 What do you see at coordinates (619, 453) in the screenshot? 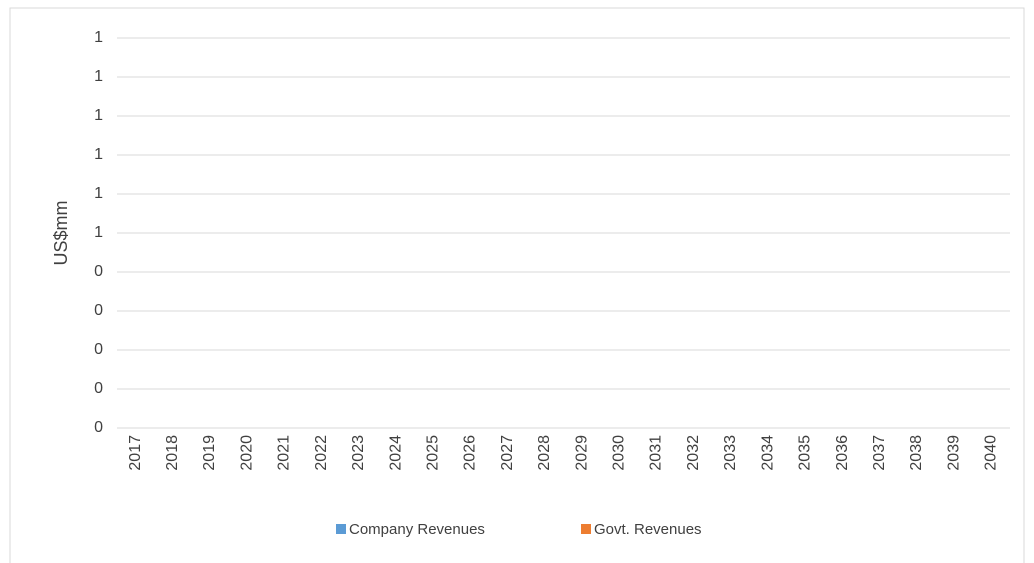
I see `x-tick-label: 2030` at bounding box center [619, 453].